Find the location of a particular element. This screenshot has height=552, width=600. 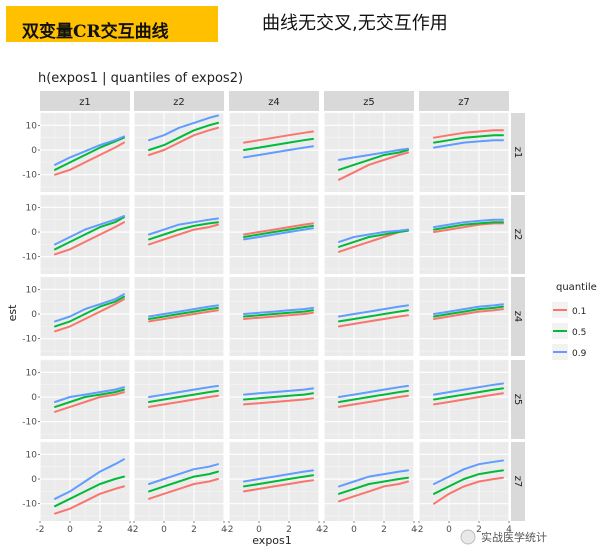

panel-z2-z1 is located at coordinates (85, 234).